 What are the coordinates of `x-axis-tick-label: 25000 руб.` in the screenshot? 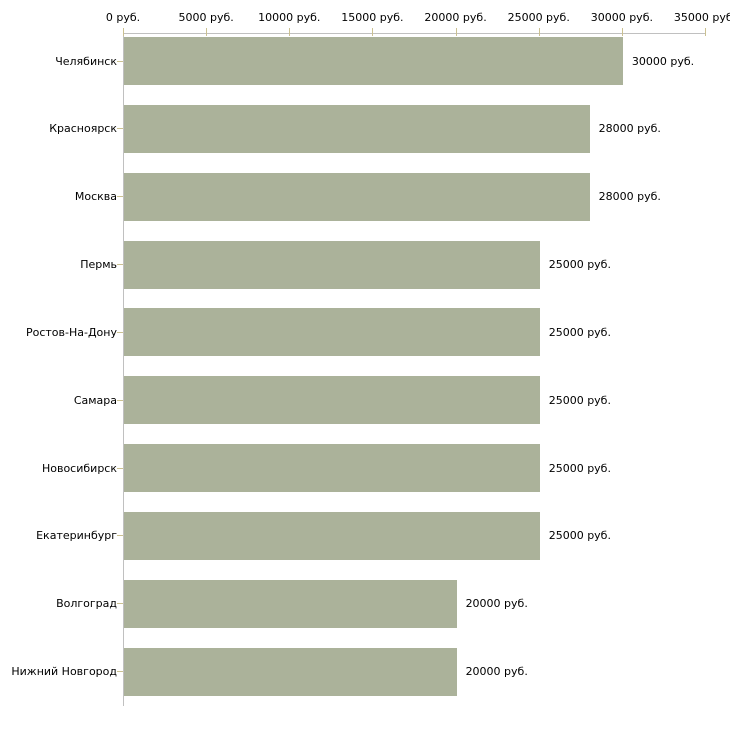 It's located at (538, 17).